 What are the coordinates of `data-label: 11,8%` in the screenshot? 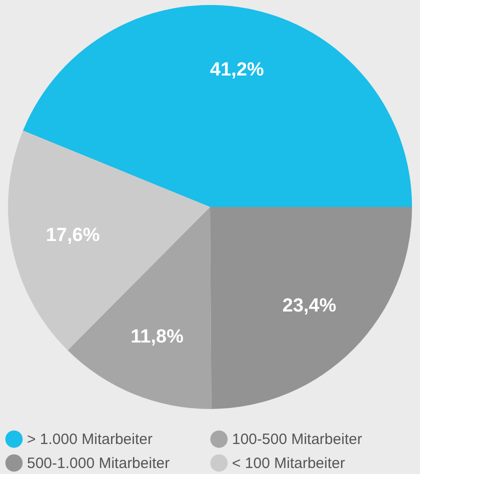 It's located at (157, 337).